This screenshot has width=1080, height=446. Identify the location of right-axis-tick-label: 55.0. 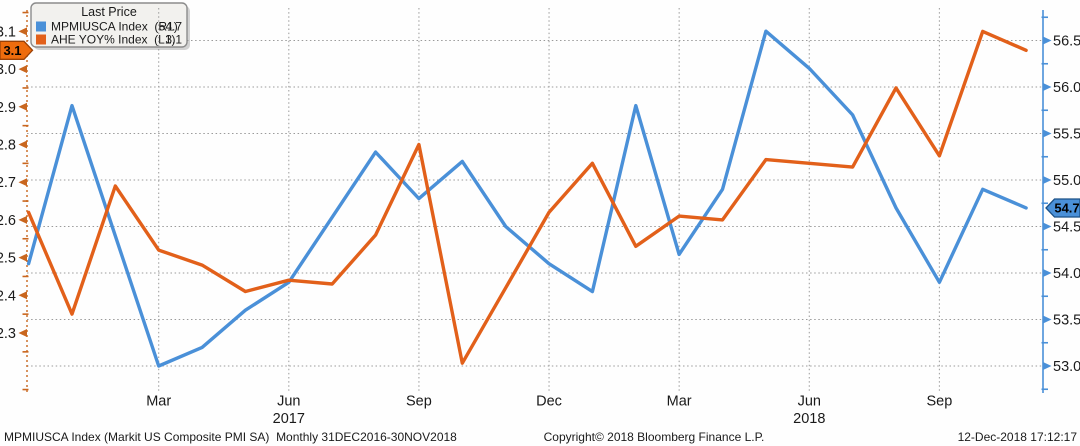
(1066, 181).